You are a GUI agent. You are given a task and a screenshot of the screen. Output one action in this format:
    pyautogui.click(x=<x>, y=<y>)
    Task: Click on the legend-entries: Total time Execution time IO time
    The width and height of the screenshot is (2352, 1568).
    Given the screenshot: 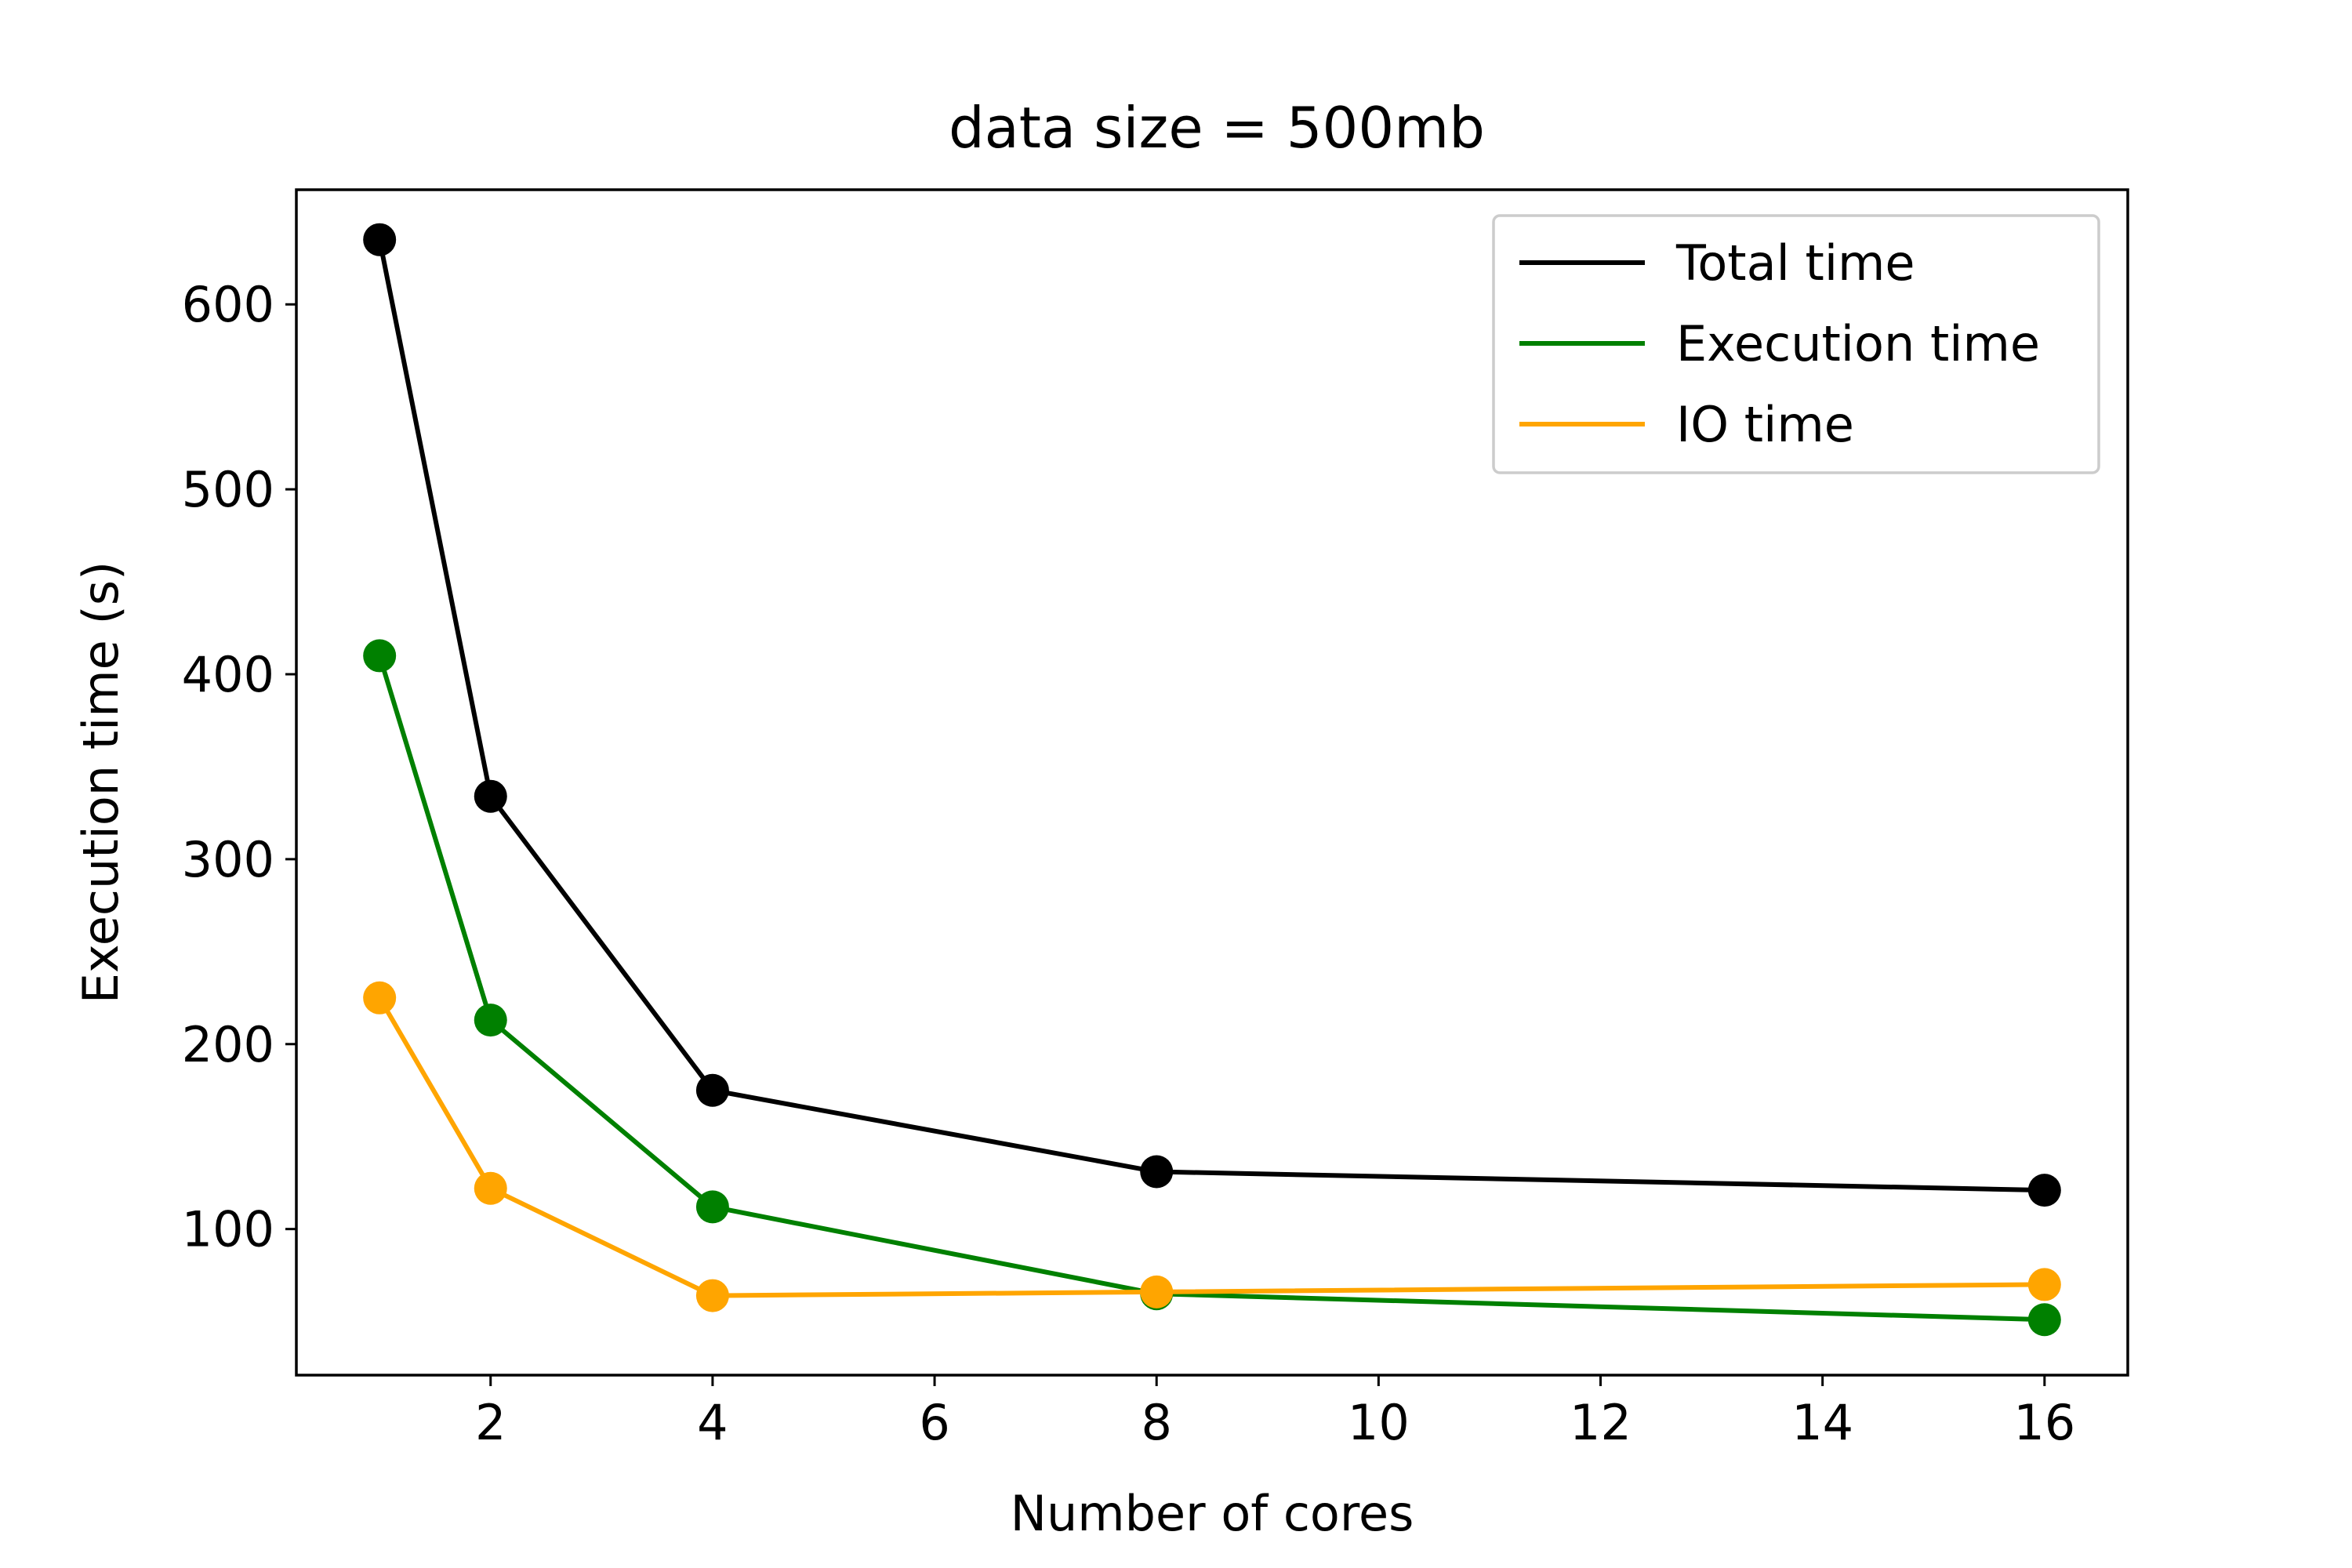 What is the action you would take?
    pyautogui.click(x=1779, y=343)
    